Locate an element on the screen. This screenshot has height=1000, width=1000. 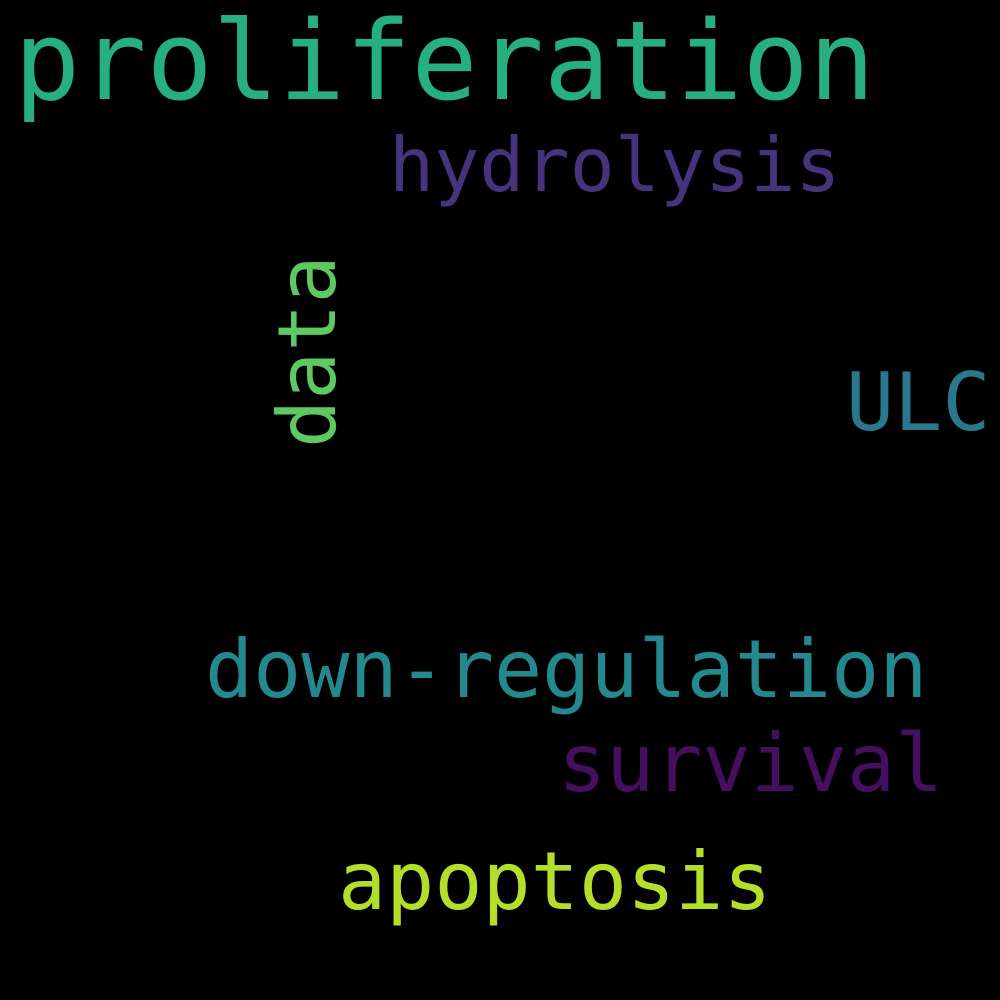
word-hydrolysis: hydrolysis is located at coordinates (615, 165).